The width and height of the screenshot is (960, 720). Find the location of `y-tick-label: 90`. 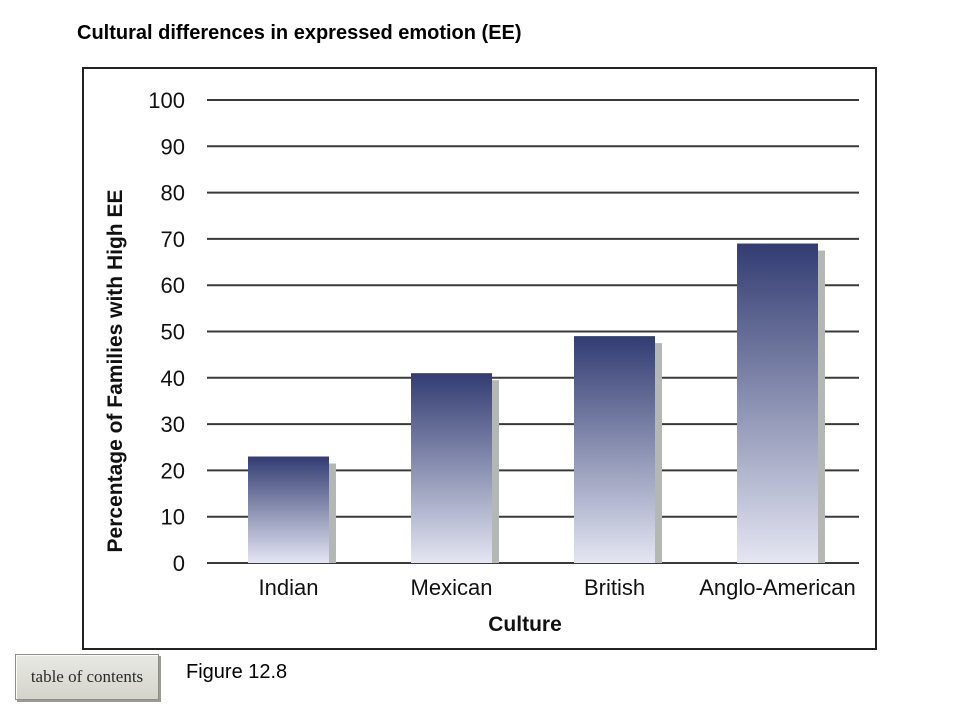

y-tick-label: 90 is located at coordinates (173, 146).